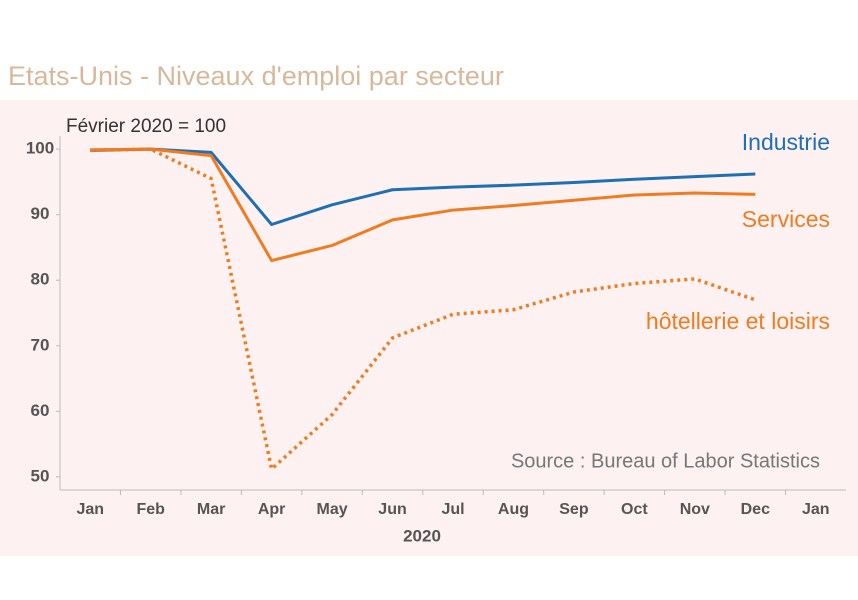  What do you see at coordinates (574, 509) in the screenshot?
I see `x-tick-label: Sep` at bounding box center [574, 509].